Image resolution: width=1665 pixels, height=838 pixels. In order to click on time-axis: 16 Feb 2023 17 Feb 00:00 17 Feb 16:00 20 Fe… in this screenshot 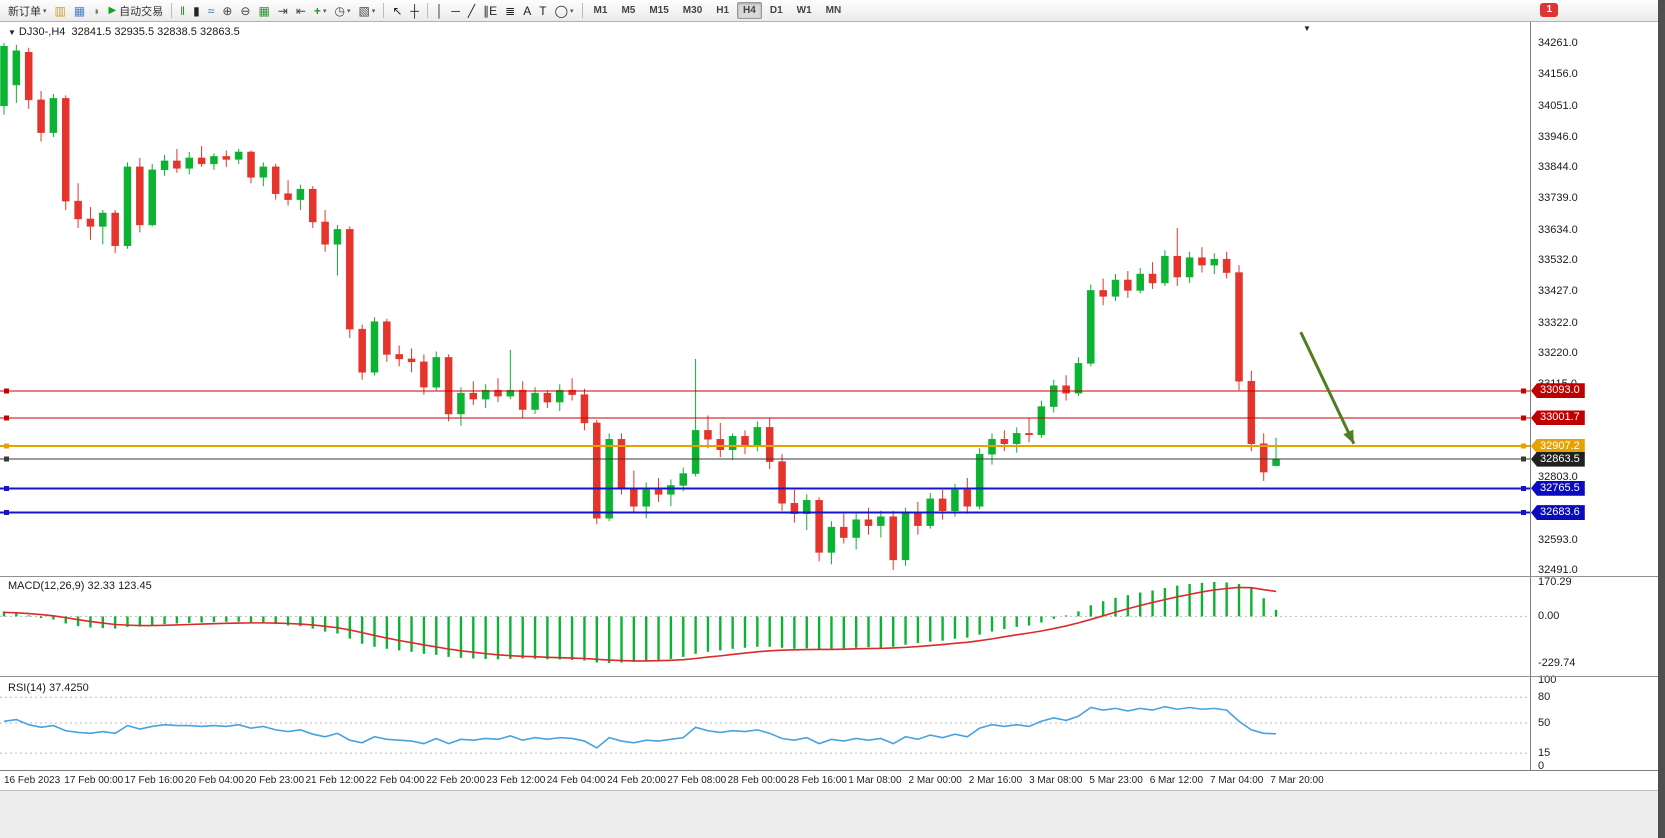, I will do `click(829, 780)`.